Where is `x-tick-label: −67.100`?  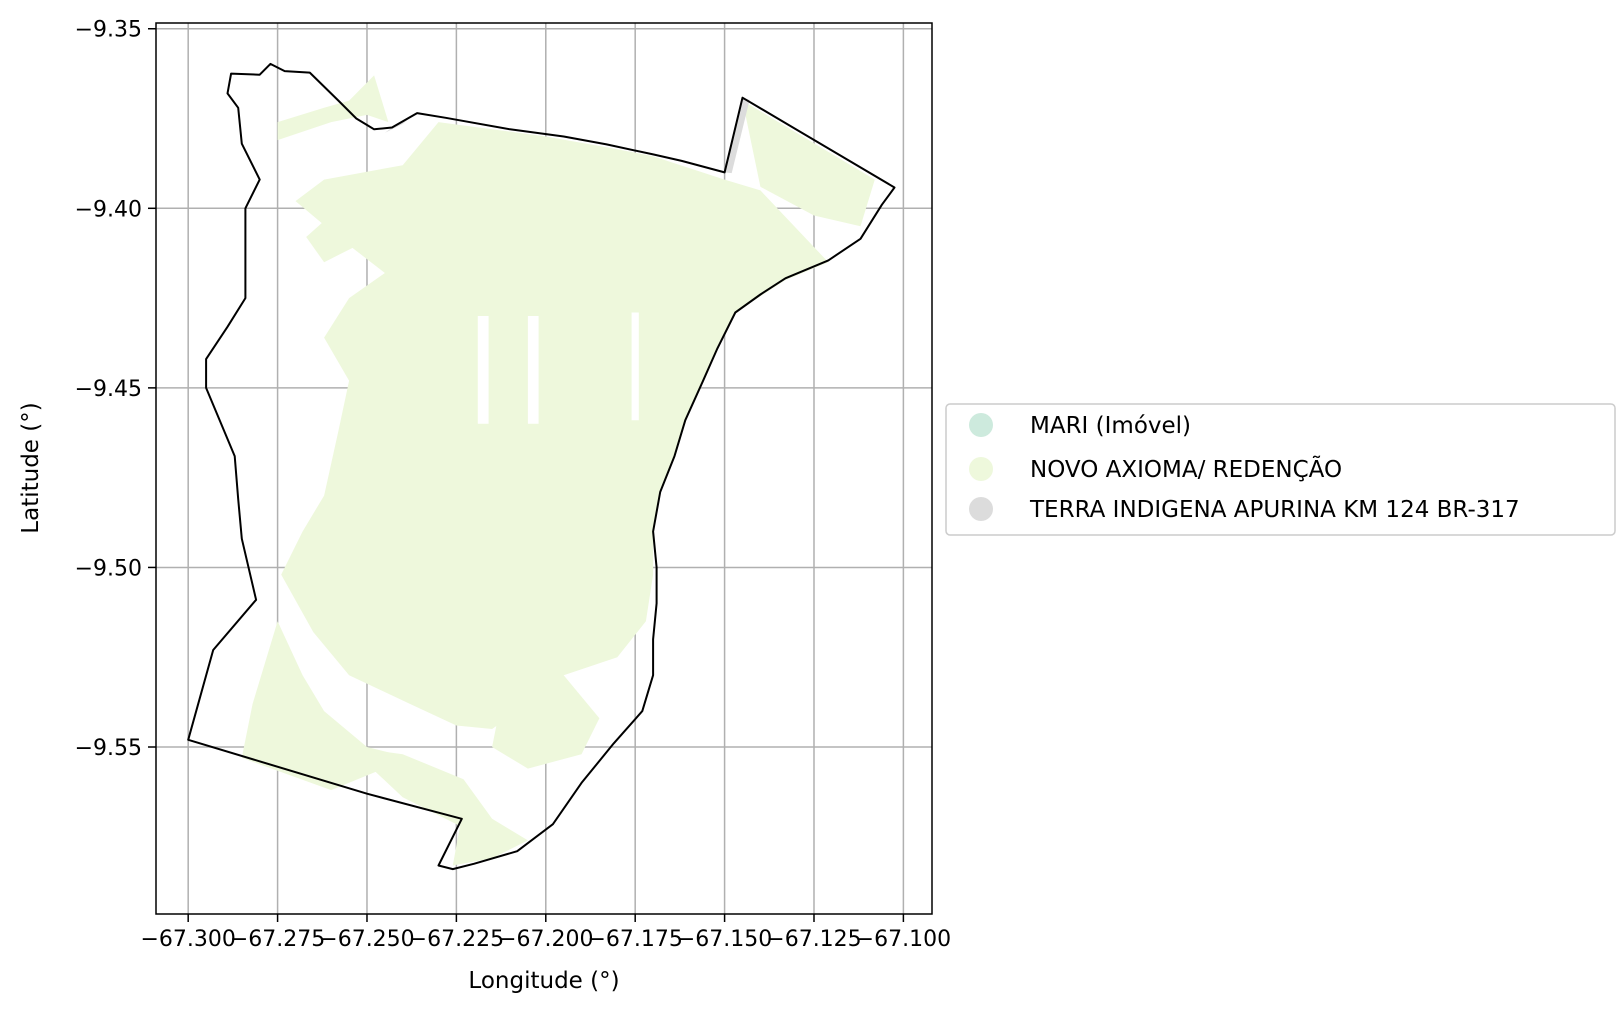 x-tick-label: −67.100 is located at coordinates (903, 939).